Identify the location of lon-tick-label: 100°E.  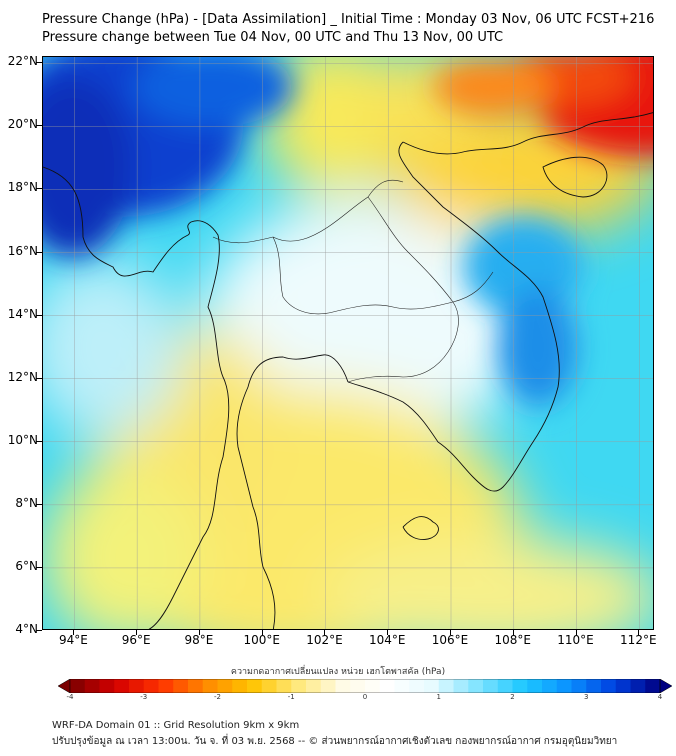
(261, 640).